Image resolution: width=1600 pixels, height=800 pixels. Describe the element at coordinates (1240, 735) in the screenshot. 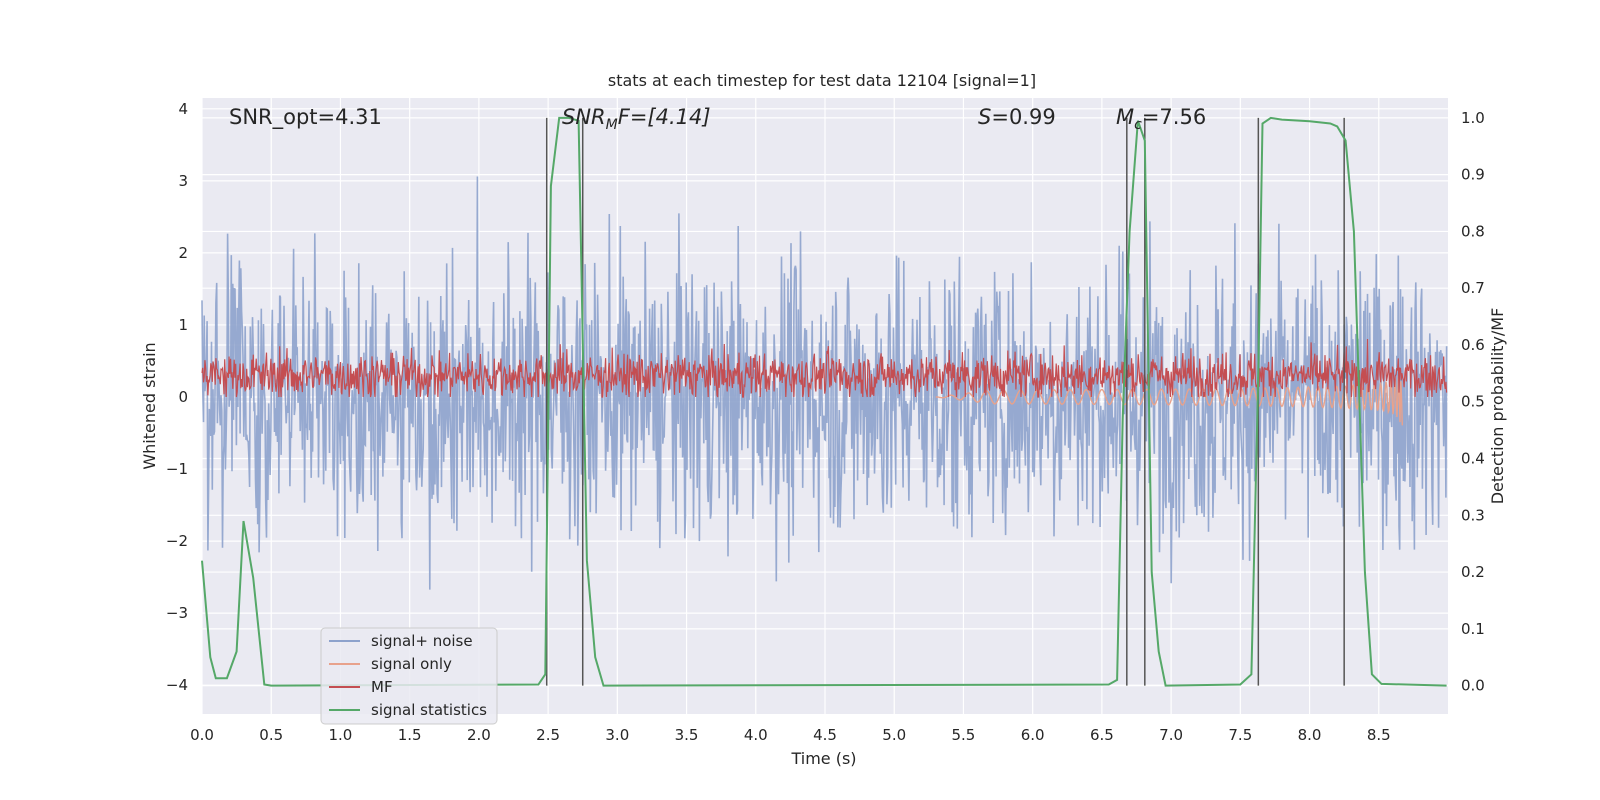

I see `x-tick-label: 7.5` at that location.